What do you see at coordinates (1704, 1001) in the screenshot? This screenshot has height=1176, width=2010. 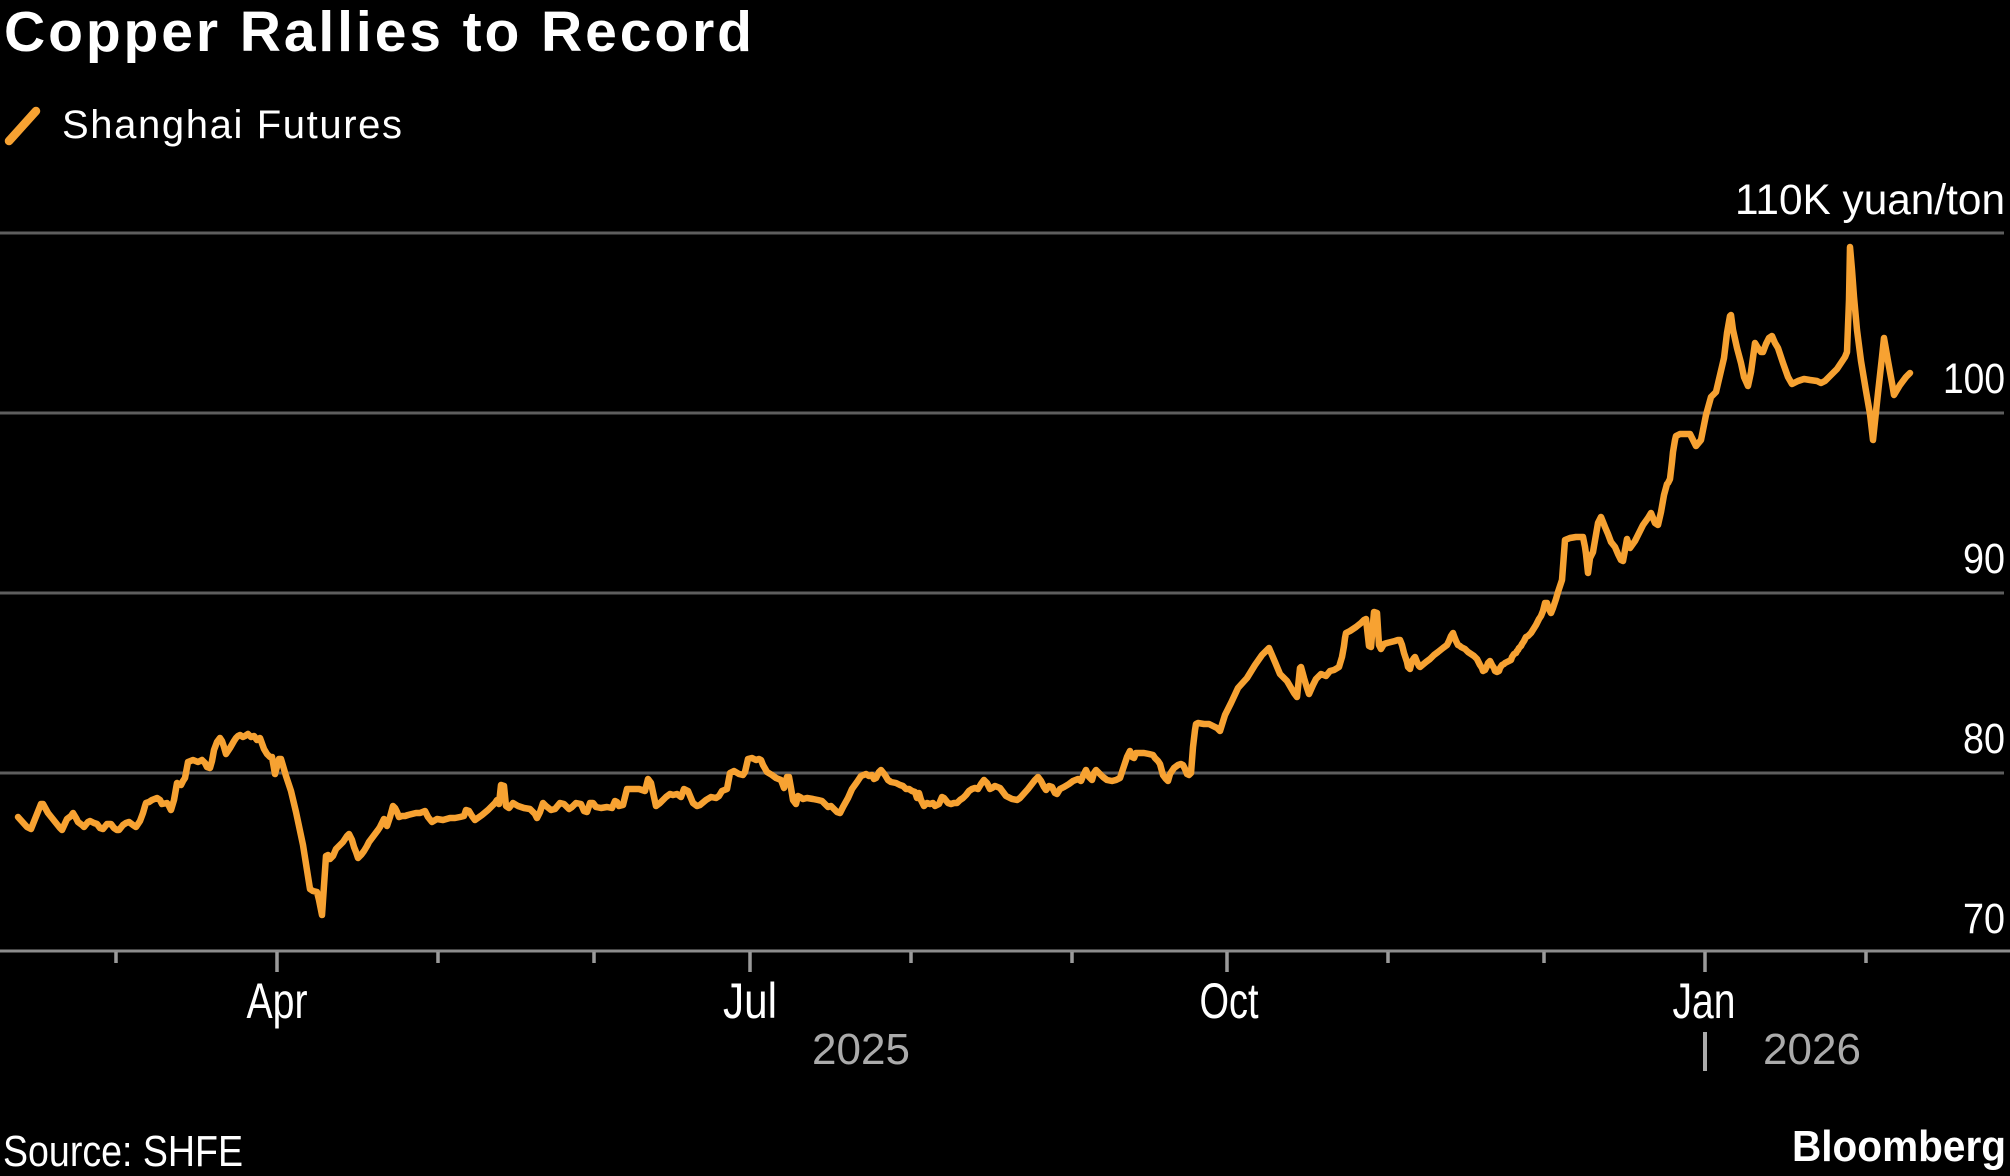 I see `svg-text: Jan` at bounding box center [1704, 1001].